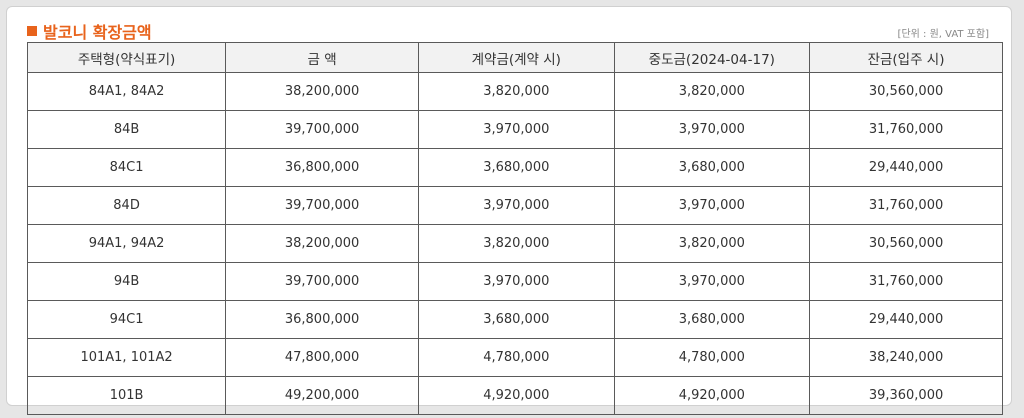 Image resolution: width=1024 pixels, height=418 pixels. What do you see at coordinates (943, 34) in the screenshot?
I see `unit-note: [단위 : 원, VAT 포함]` at bounding box center [943, 34].